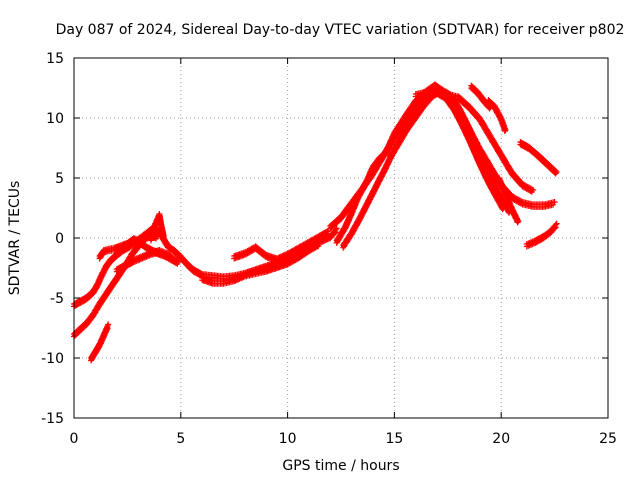 This screenshot has width=640, height=480. I want to click on y-tick-label: 5, so click(59, 179).